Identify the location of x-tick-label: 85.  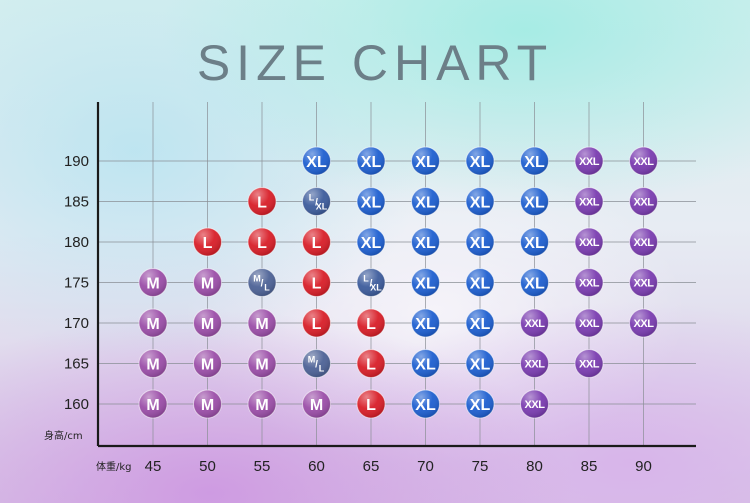
(589, 466).